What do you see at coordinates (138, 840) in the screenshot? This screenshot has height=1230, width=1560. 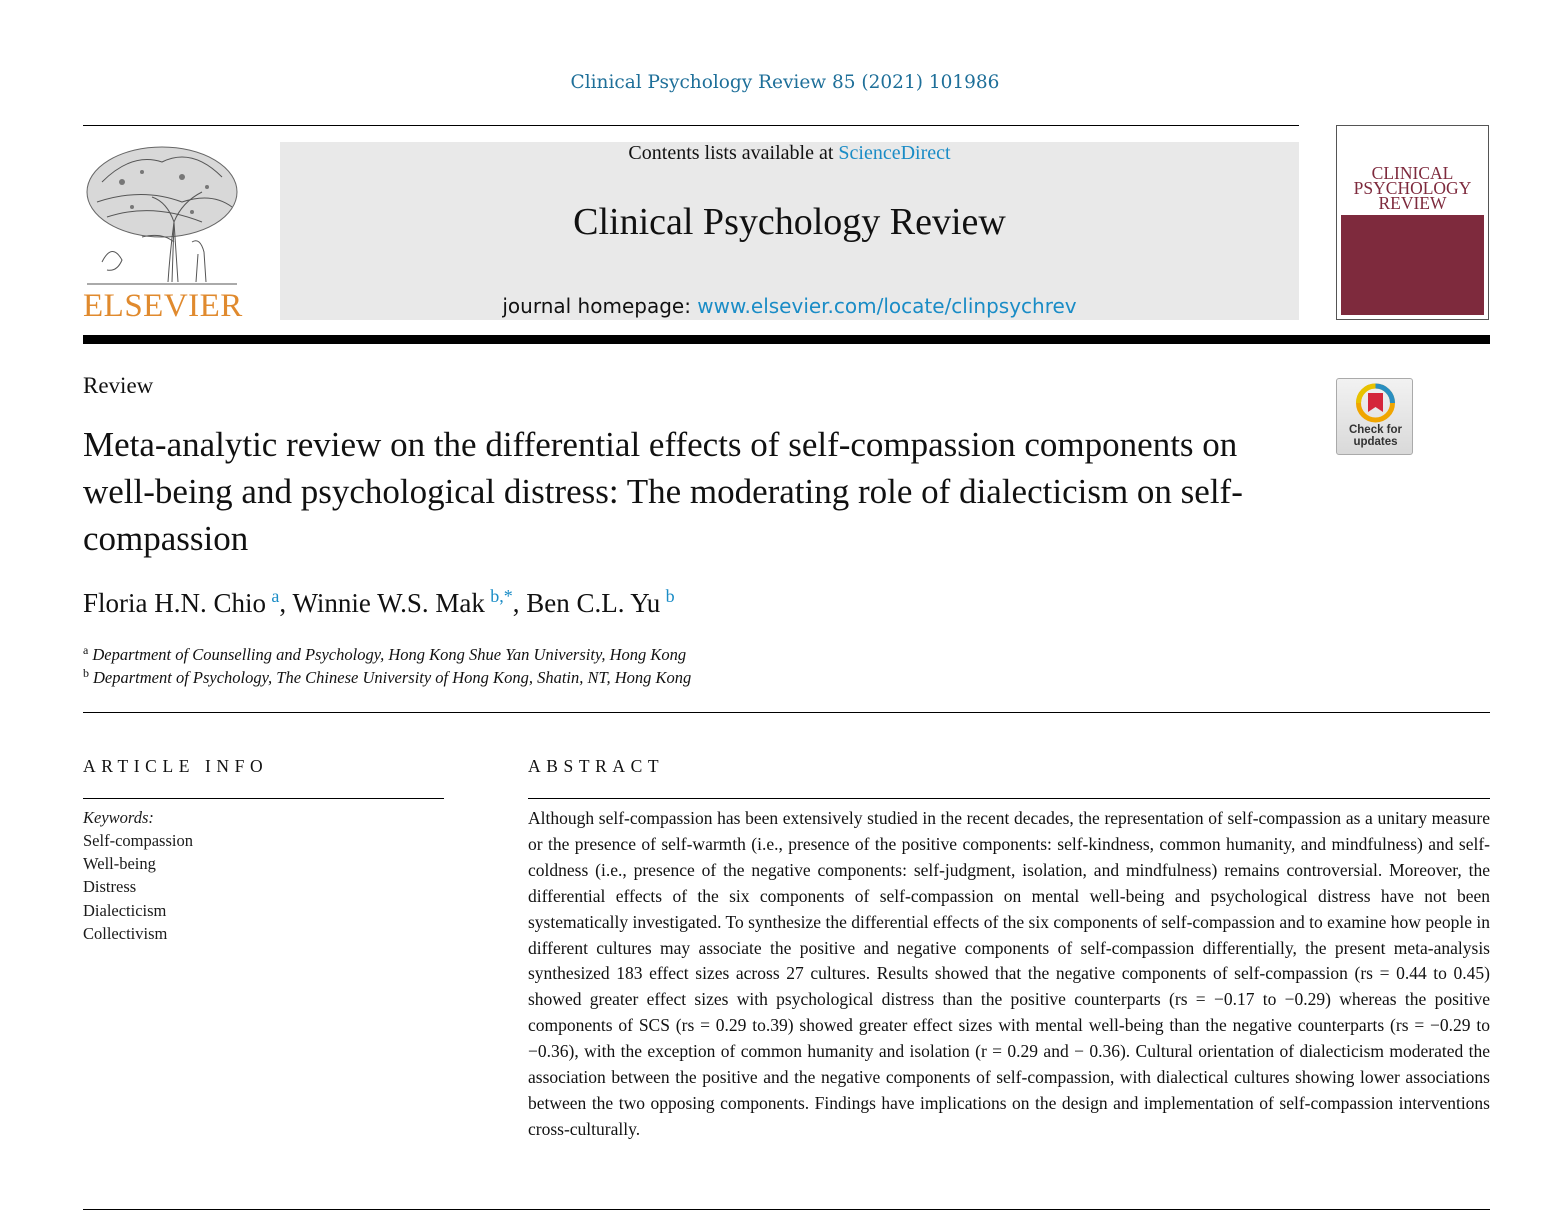 I see `keyword: Self-compassion` at bounding box center [138, 840].